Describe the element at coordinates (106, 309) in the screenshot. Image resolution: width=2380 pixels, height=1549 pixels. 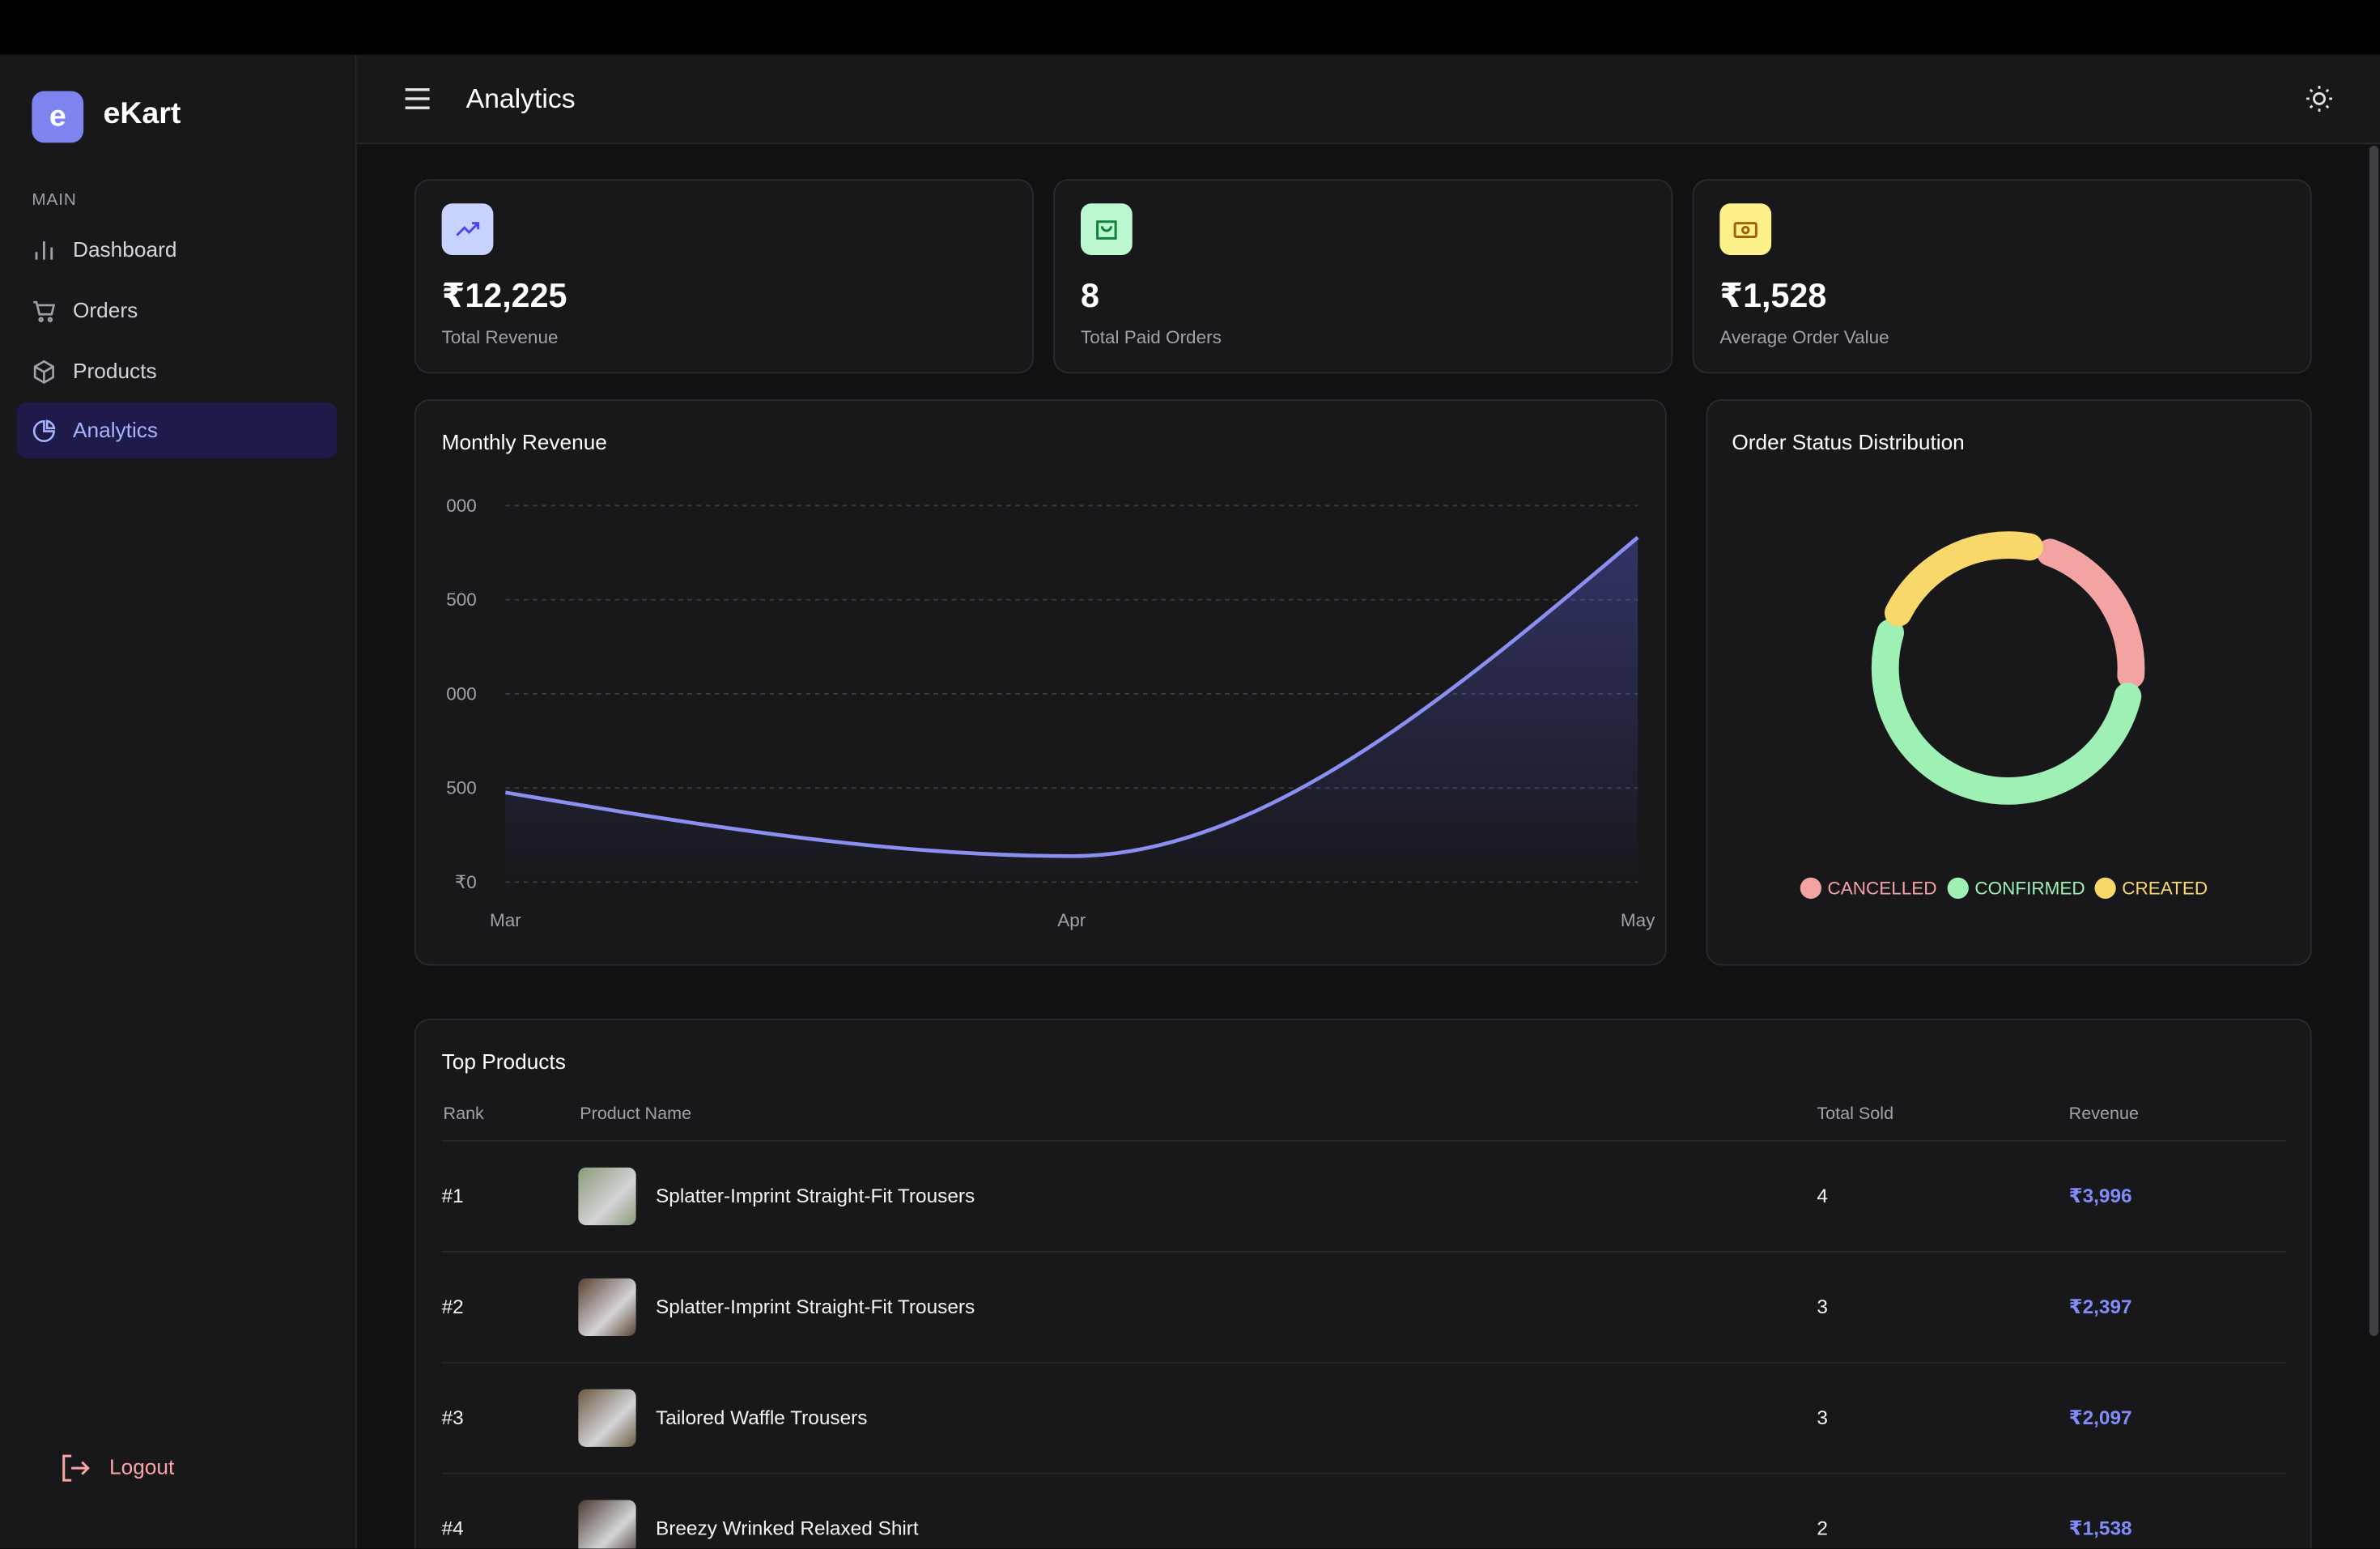
I see `nav-label: Orders` at that location.